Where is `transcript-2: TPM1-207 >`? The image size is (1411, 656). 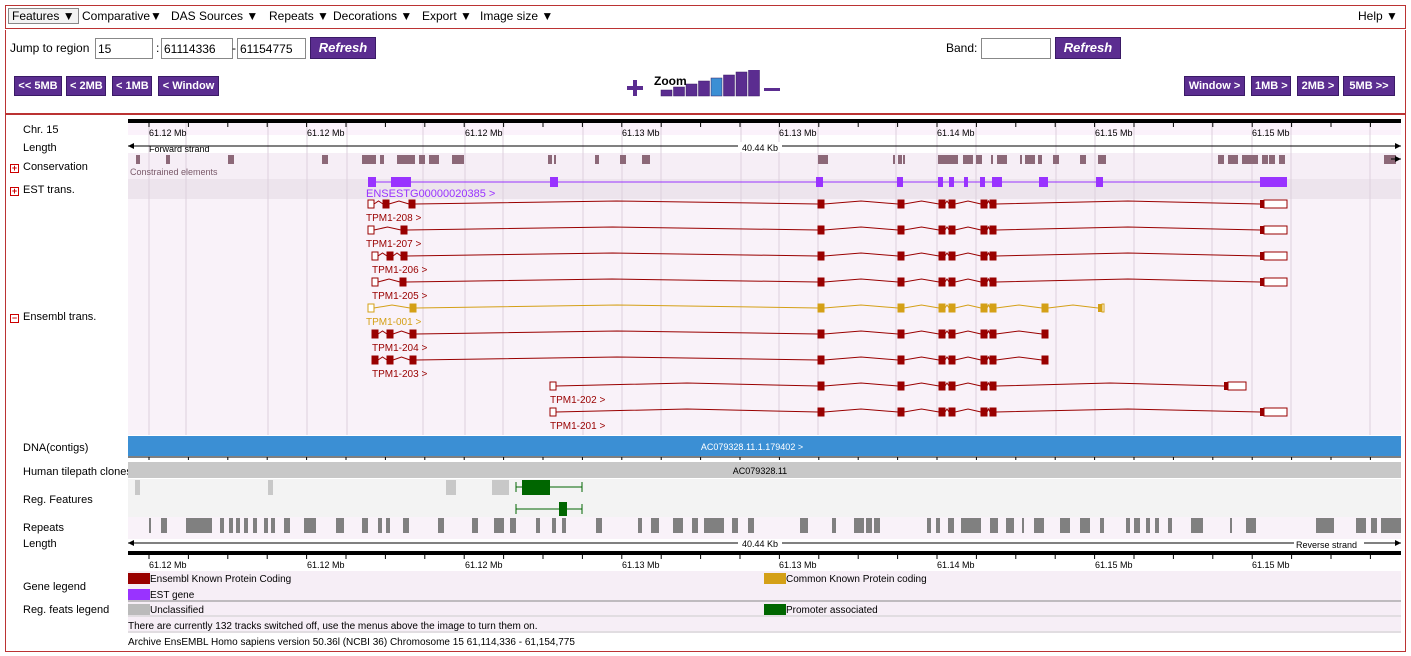 transcript-2: TPM1-207 > is located at coordinates (827, 237).